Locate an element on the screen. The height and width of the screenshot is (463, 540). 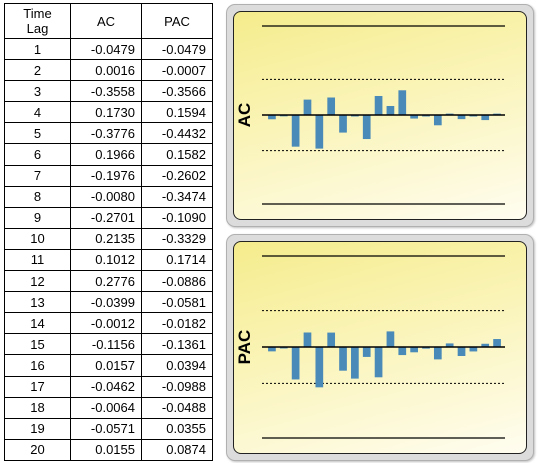
table-row: 13 -0.0399 -0.0581 is located at coordinates (108, 302).